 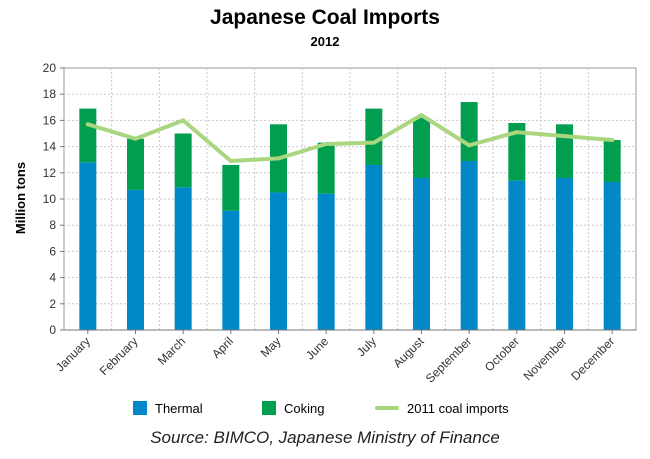 What do you see at coordinates (119, 356) in the screenshot?
I see `x-tick-label: February` at bounding box center [119, 356].